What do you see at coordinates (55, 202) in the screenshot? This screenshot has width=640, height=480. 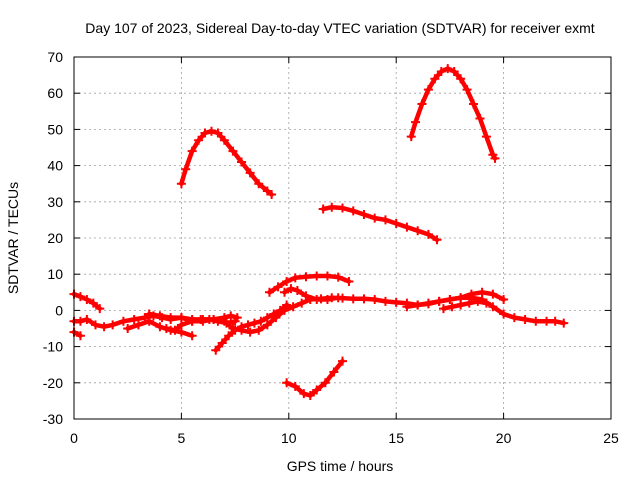 I see `y-tick-label: 30` at bounding box center [55, 202].